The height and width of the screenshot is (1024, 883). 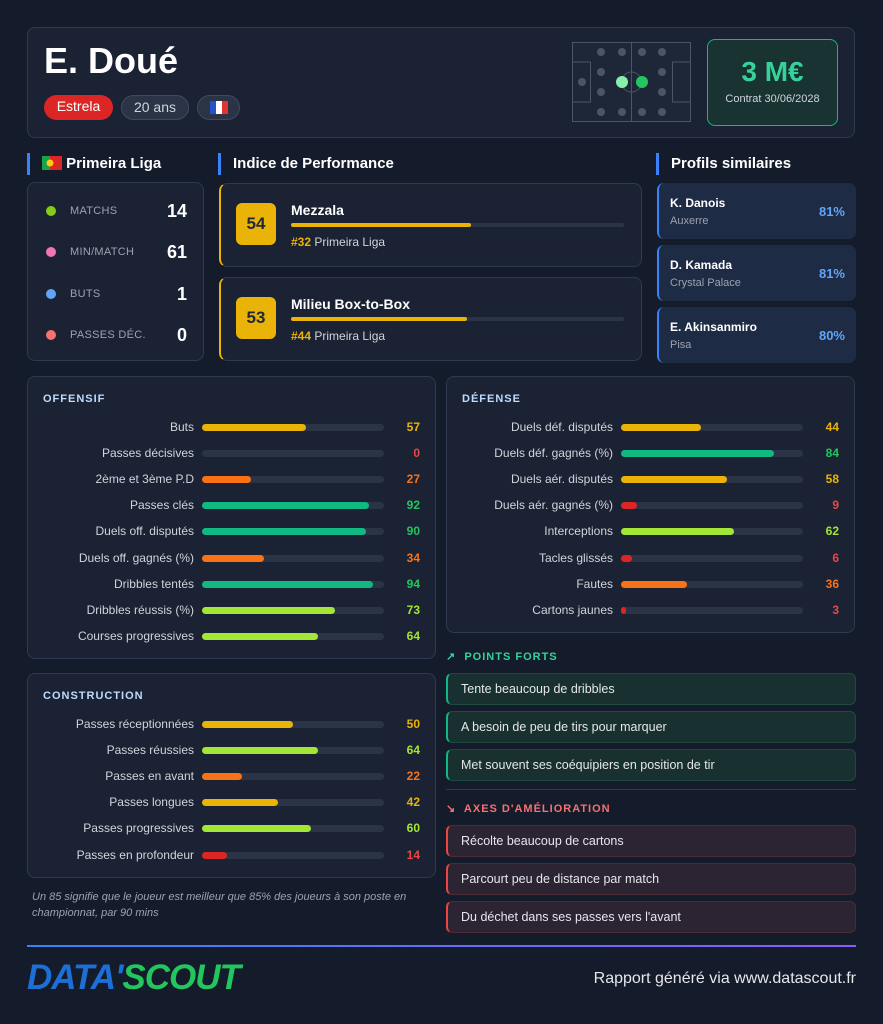 What do you see at coordinates (832, 583) in the screenshot?
I see `row-value: 36` at bounding box center [832, 583].